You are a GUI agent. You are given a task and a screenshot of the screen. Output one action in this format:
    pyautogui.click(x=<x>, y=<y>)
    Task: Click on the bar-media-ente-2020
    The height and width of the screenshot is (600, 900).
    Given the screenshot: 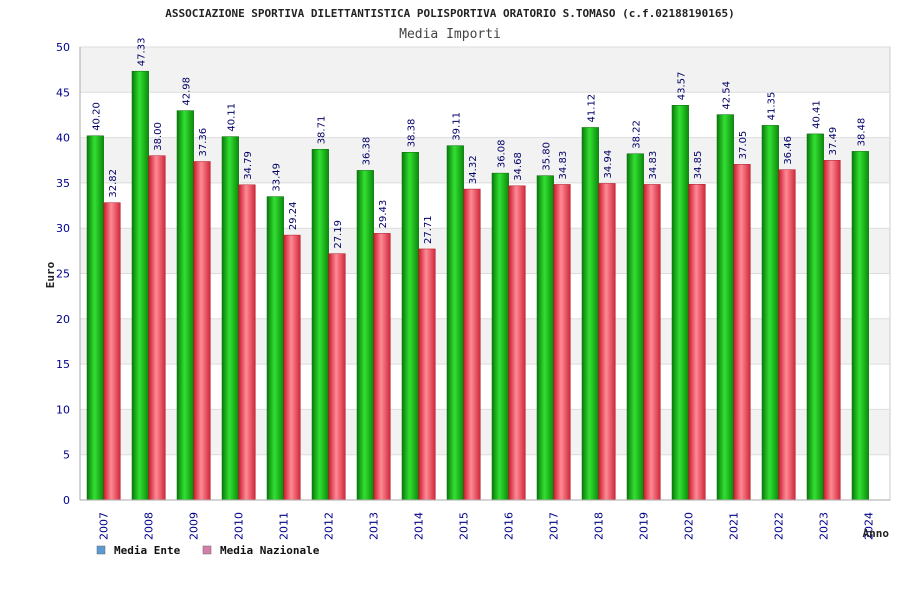 What is the action you would take?
    pyautogui.click(x=680, y=303)
    